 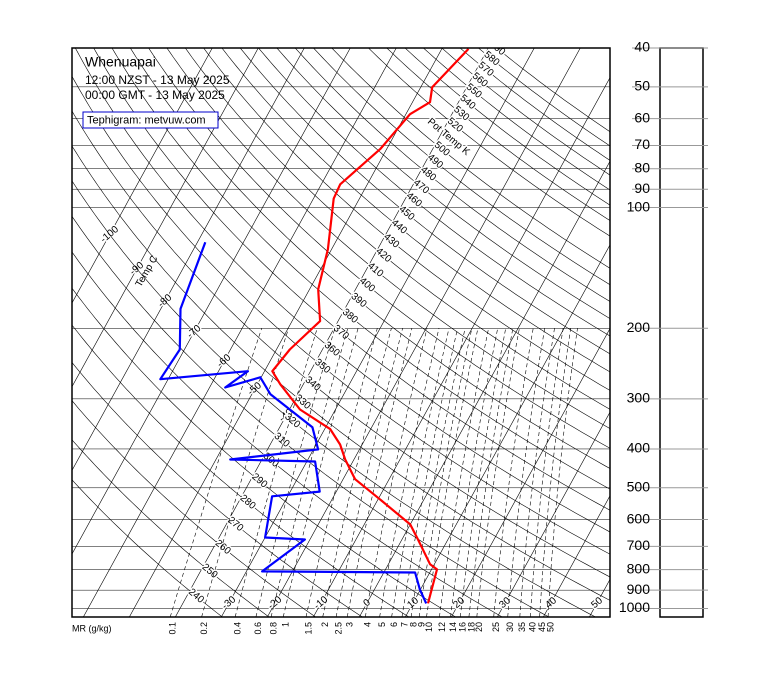 I want to click on y-tick-label: 70, so click(x=642, y=144).